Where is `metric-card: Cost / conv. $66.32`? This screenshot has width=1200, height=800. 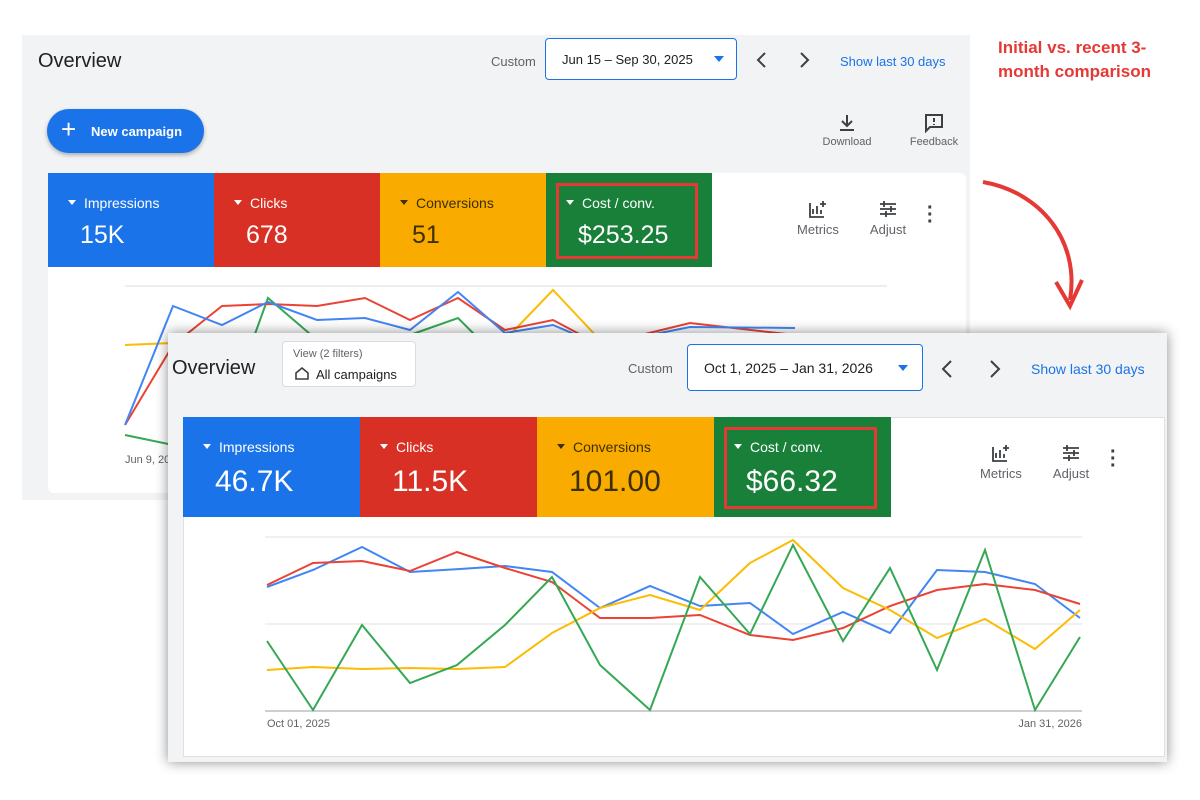 metric-card: Cost / conv. $66.32 is located at coordinates (802, 467).